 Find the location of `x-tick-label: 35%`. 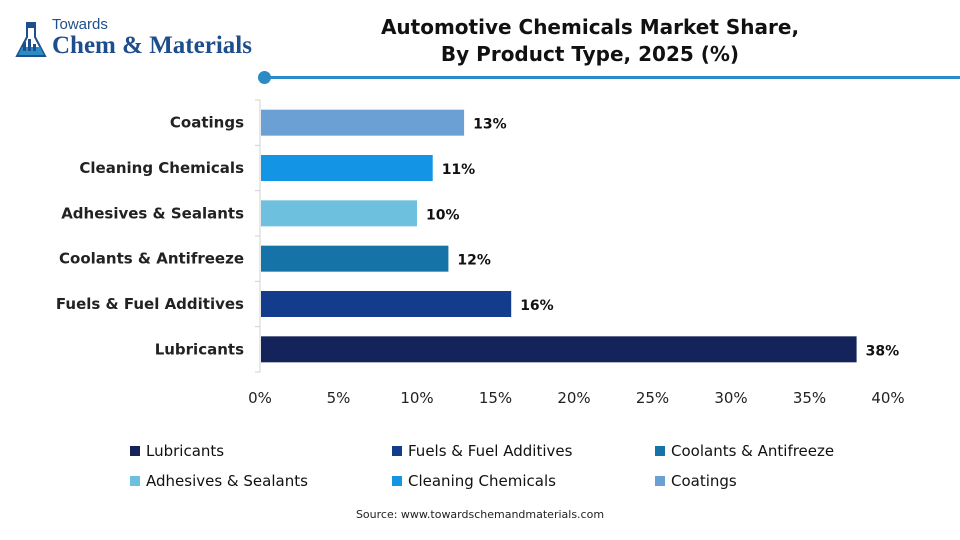

x-tick-label: 35% is located at coordinates (809, 398).